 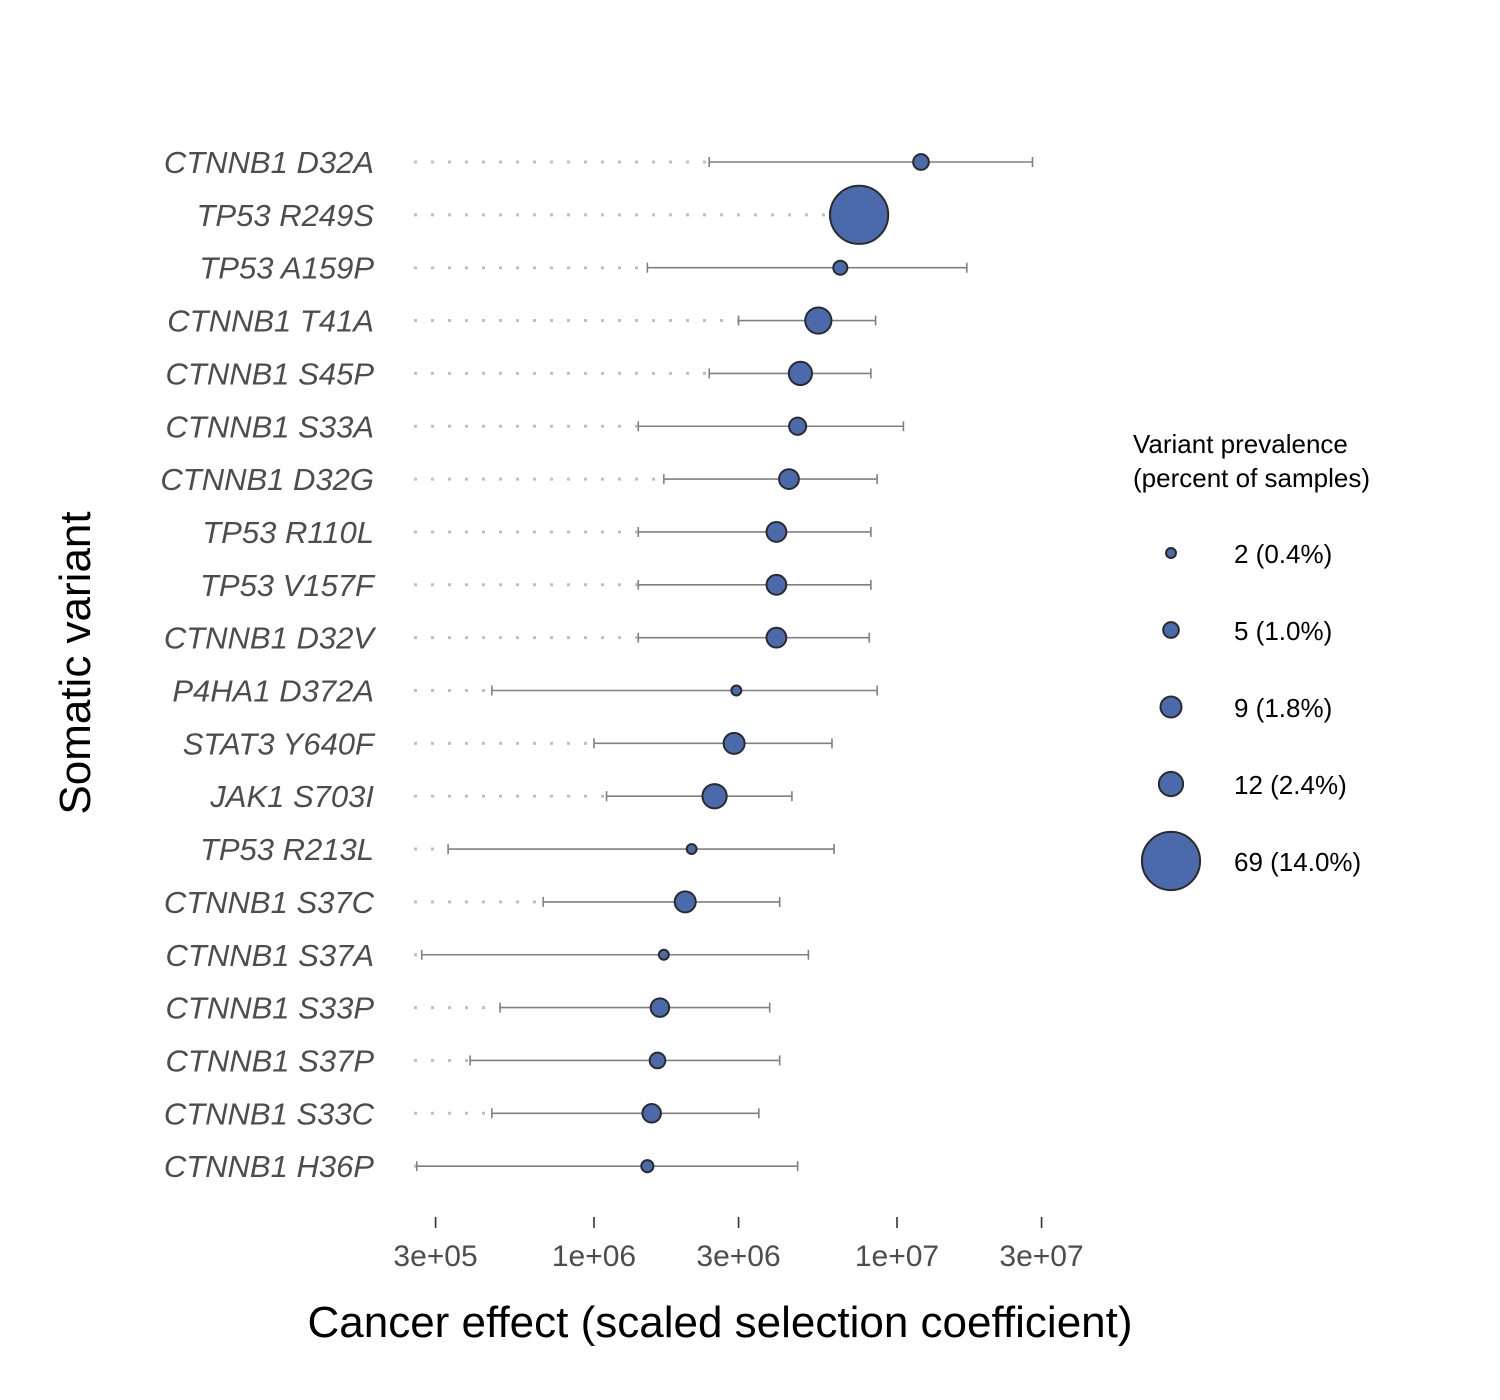 I want to click on variant-label-9: CTNNB1 D32V, so click(x=270, y=638).